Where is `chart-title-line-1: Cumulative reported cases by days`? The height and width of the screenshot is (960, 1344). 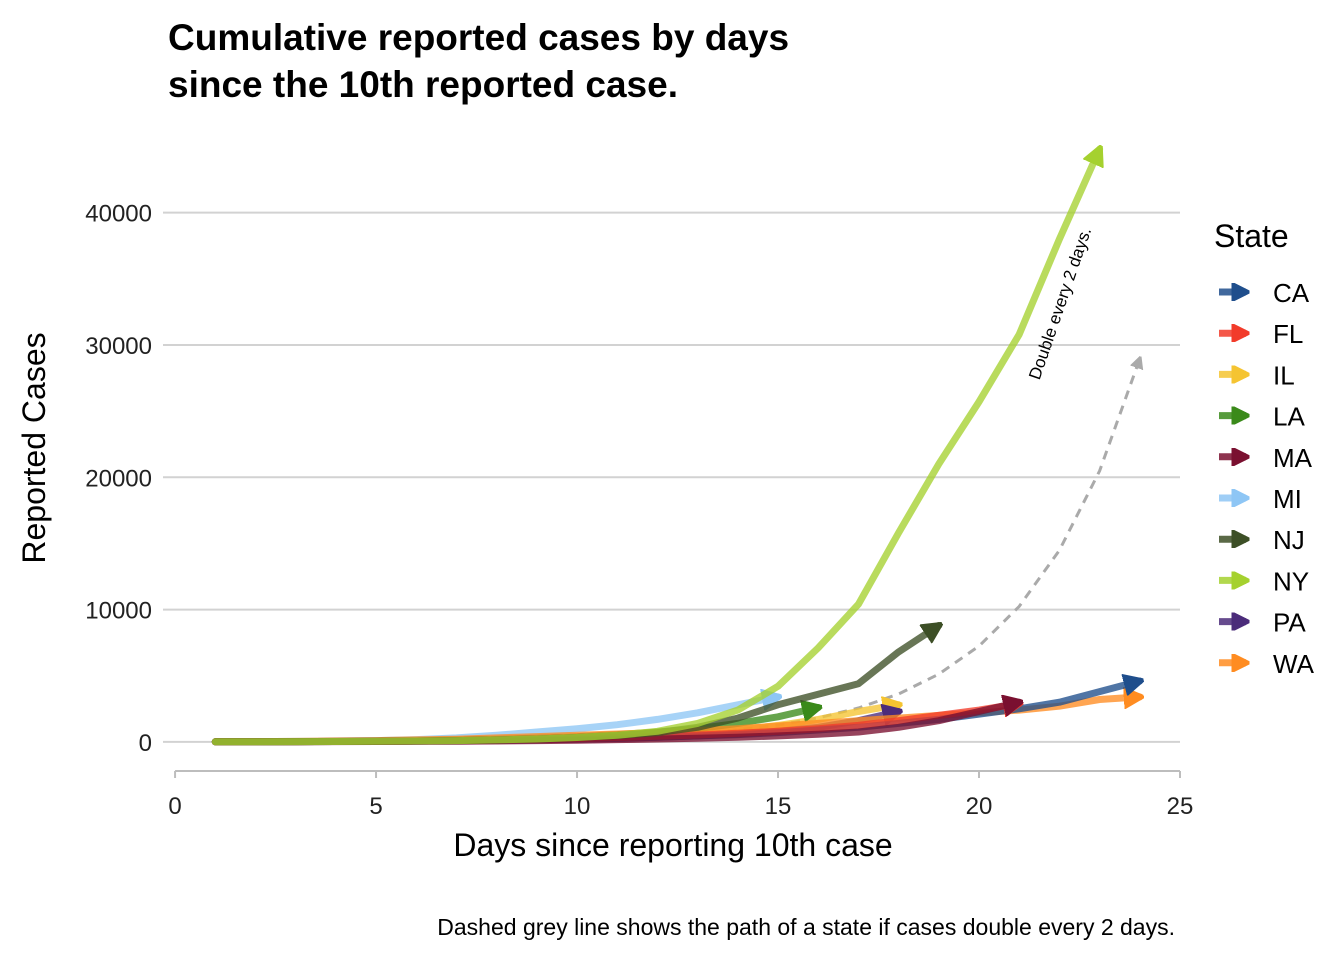
chart-title-line-1: Cumulative reported cases by days is located at coordinates (478, 37).